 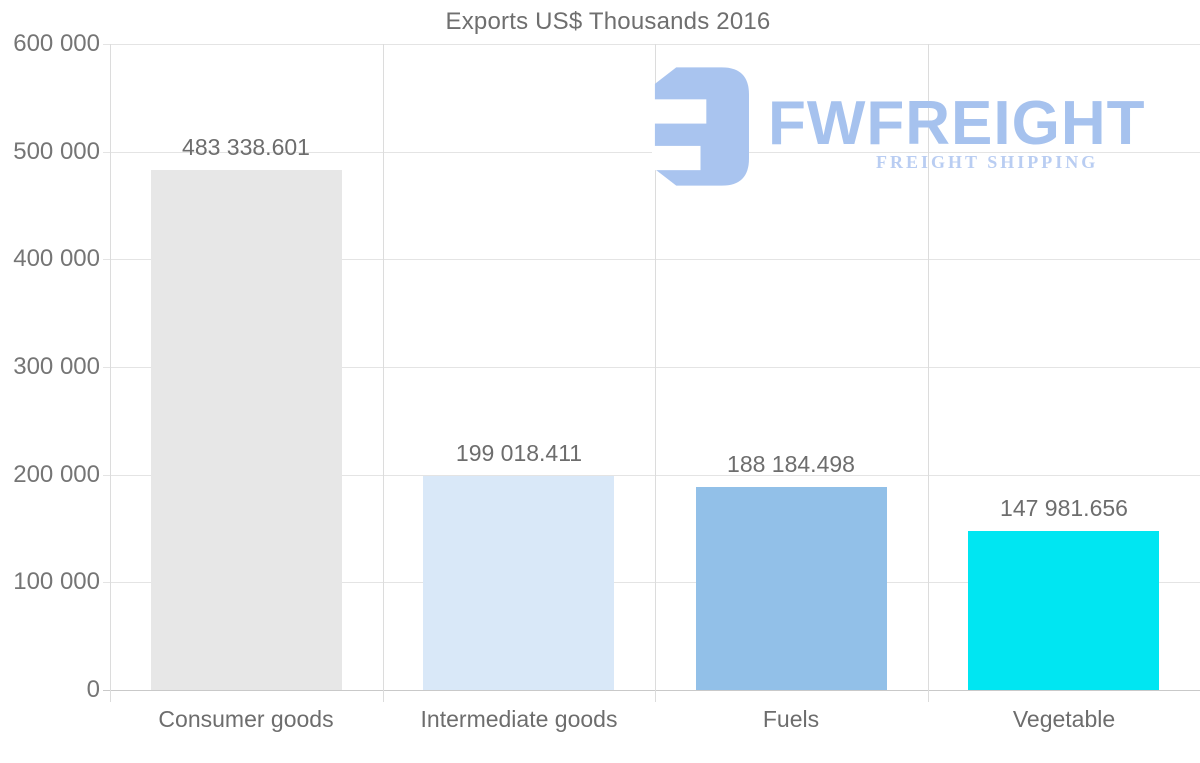 I want to click on bar-fuels, so click(x=791, y=588).